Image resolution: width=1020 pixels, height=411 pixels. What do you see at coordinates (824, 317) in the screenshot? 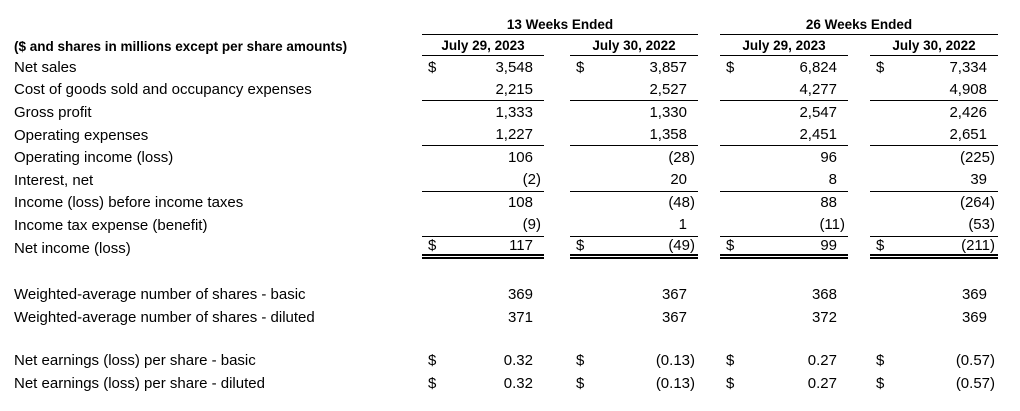
I see `cell-value: 372` at bounding box center [824, 317].